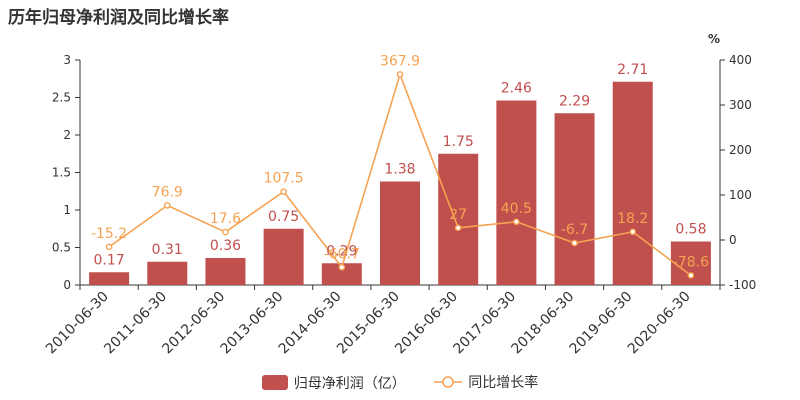 This screenshot has width=800, height=400. Describe the element at coordinates (167, 250) in the screenshot. I see `bar-value-label: 0.31` at that location.